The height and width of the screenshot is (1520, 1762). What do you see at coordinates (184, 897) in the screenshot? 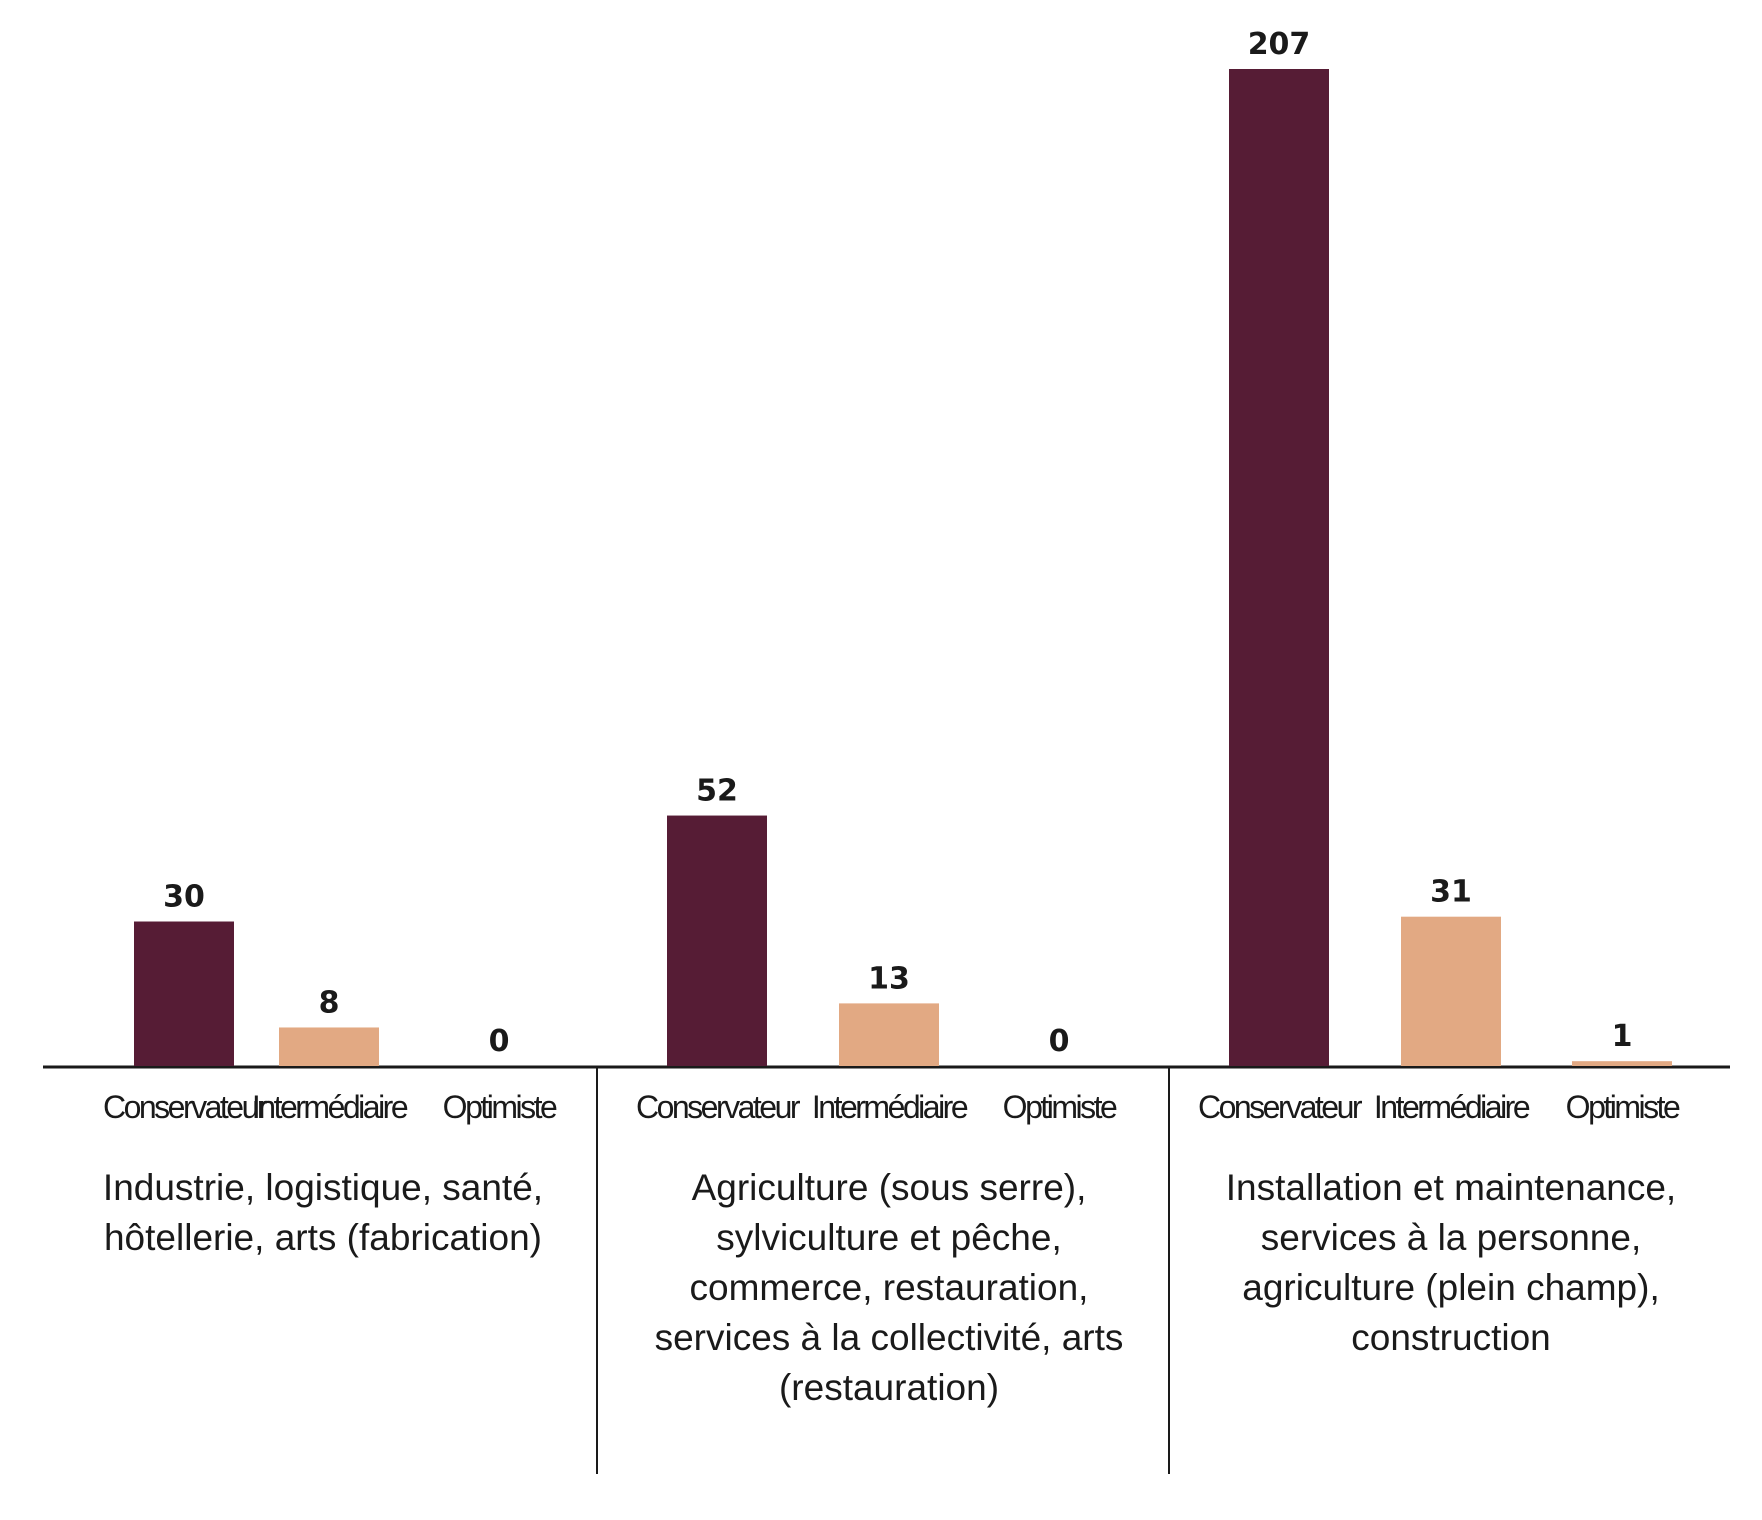
I see `value-label: 30` at bounding box center [184, 897].